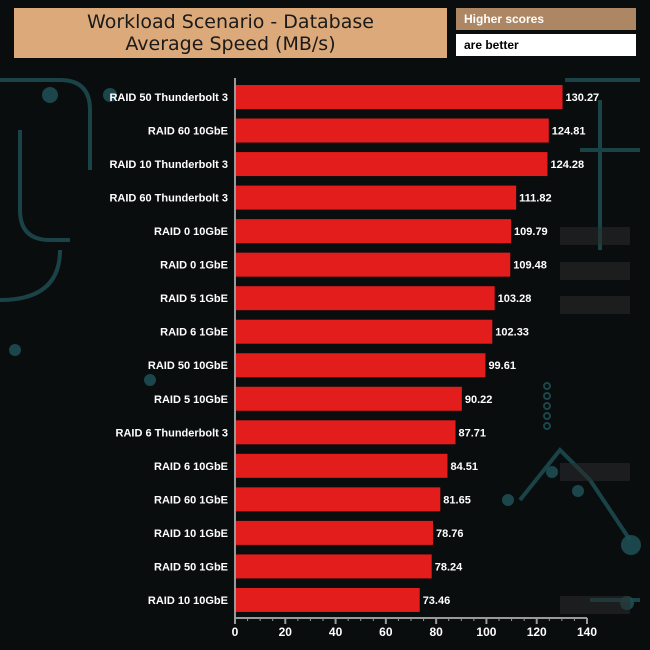  Describe the element at coordinates (386, 632) in the screenshot. I see `x-tick-label: 60` at that location.